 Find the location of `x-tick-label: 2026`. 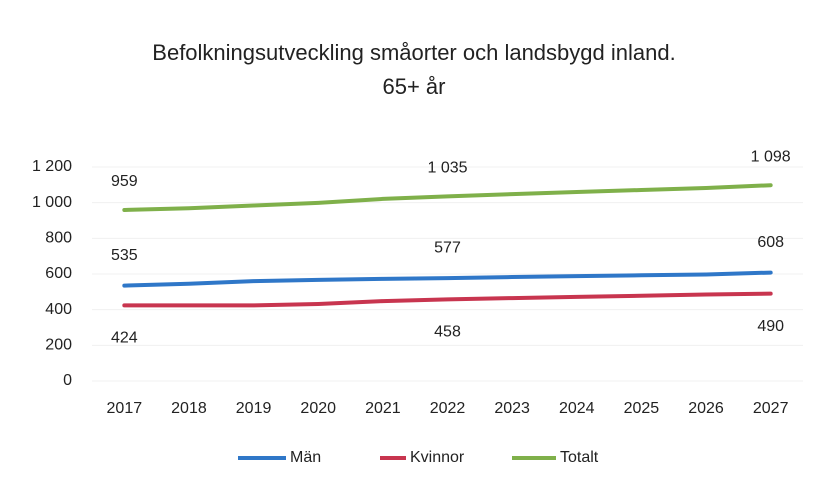

x-tick-label: 2026 is located at coordinates (706, 408).